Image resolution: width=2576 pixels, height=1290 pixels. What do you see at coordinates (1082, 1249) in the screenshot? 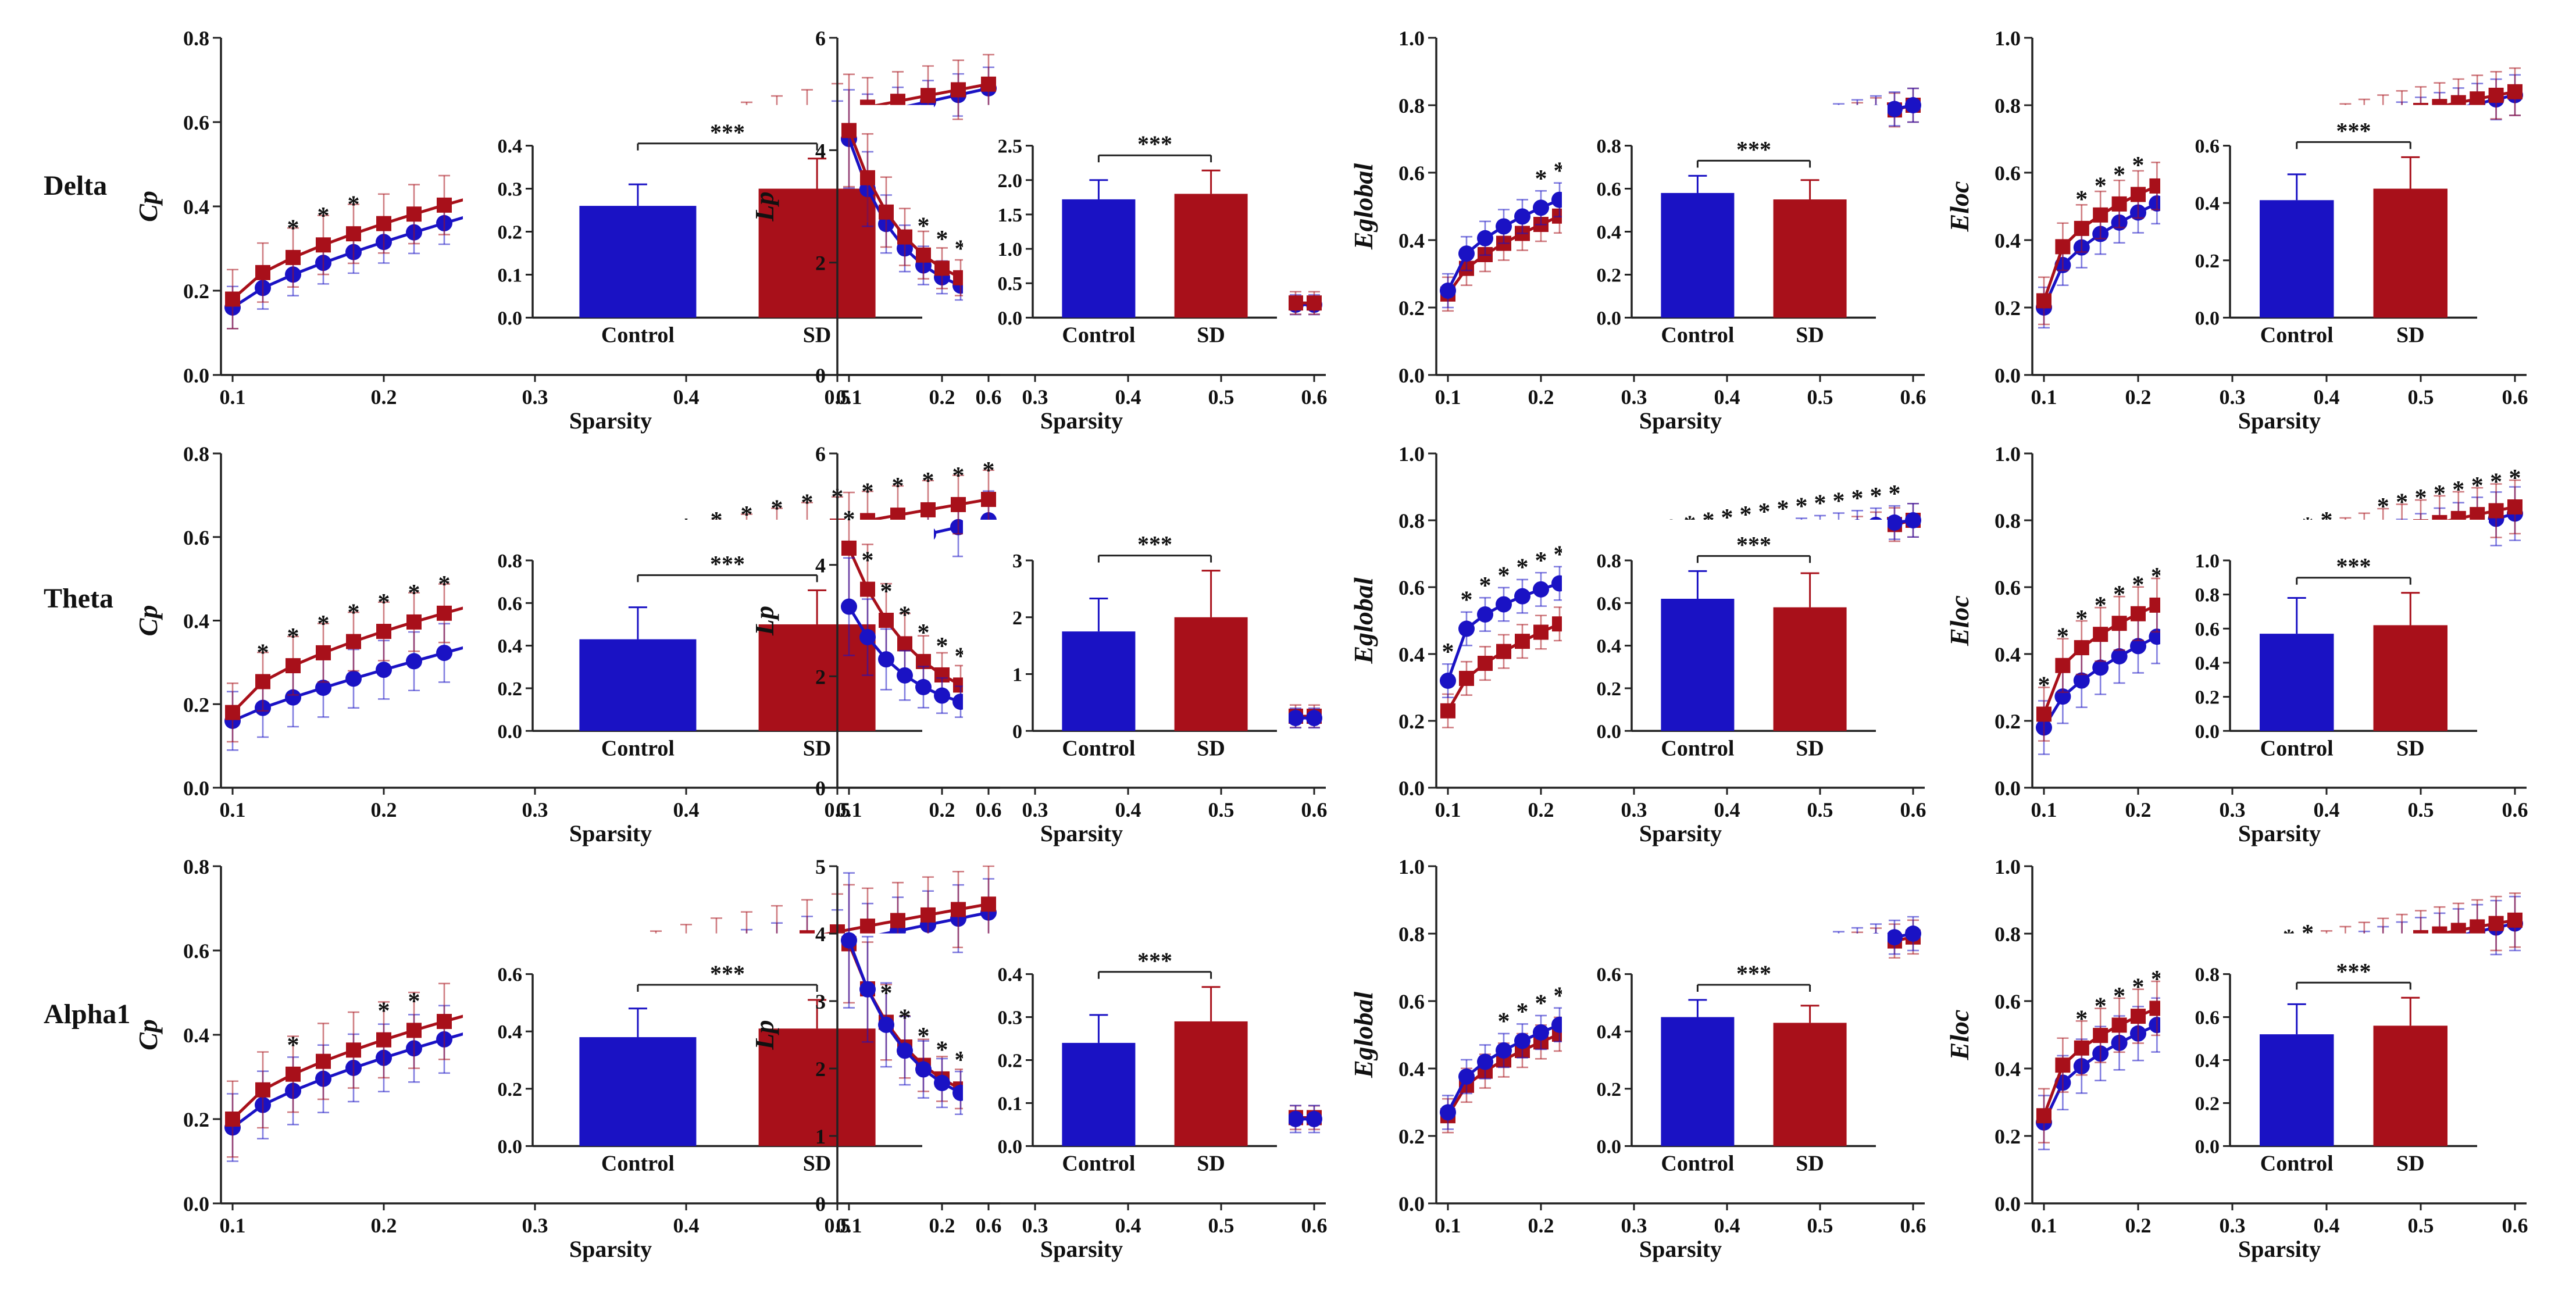
I see `x-axis-label: Sparsity` at bounding box center [1082, 1249].